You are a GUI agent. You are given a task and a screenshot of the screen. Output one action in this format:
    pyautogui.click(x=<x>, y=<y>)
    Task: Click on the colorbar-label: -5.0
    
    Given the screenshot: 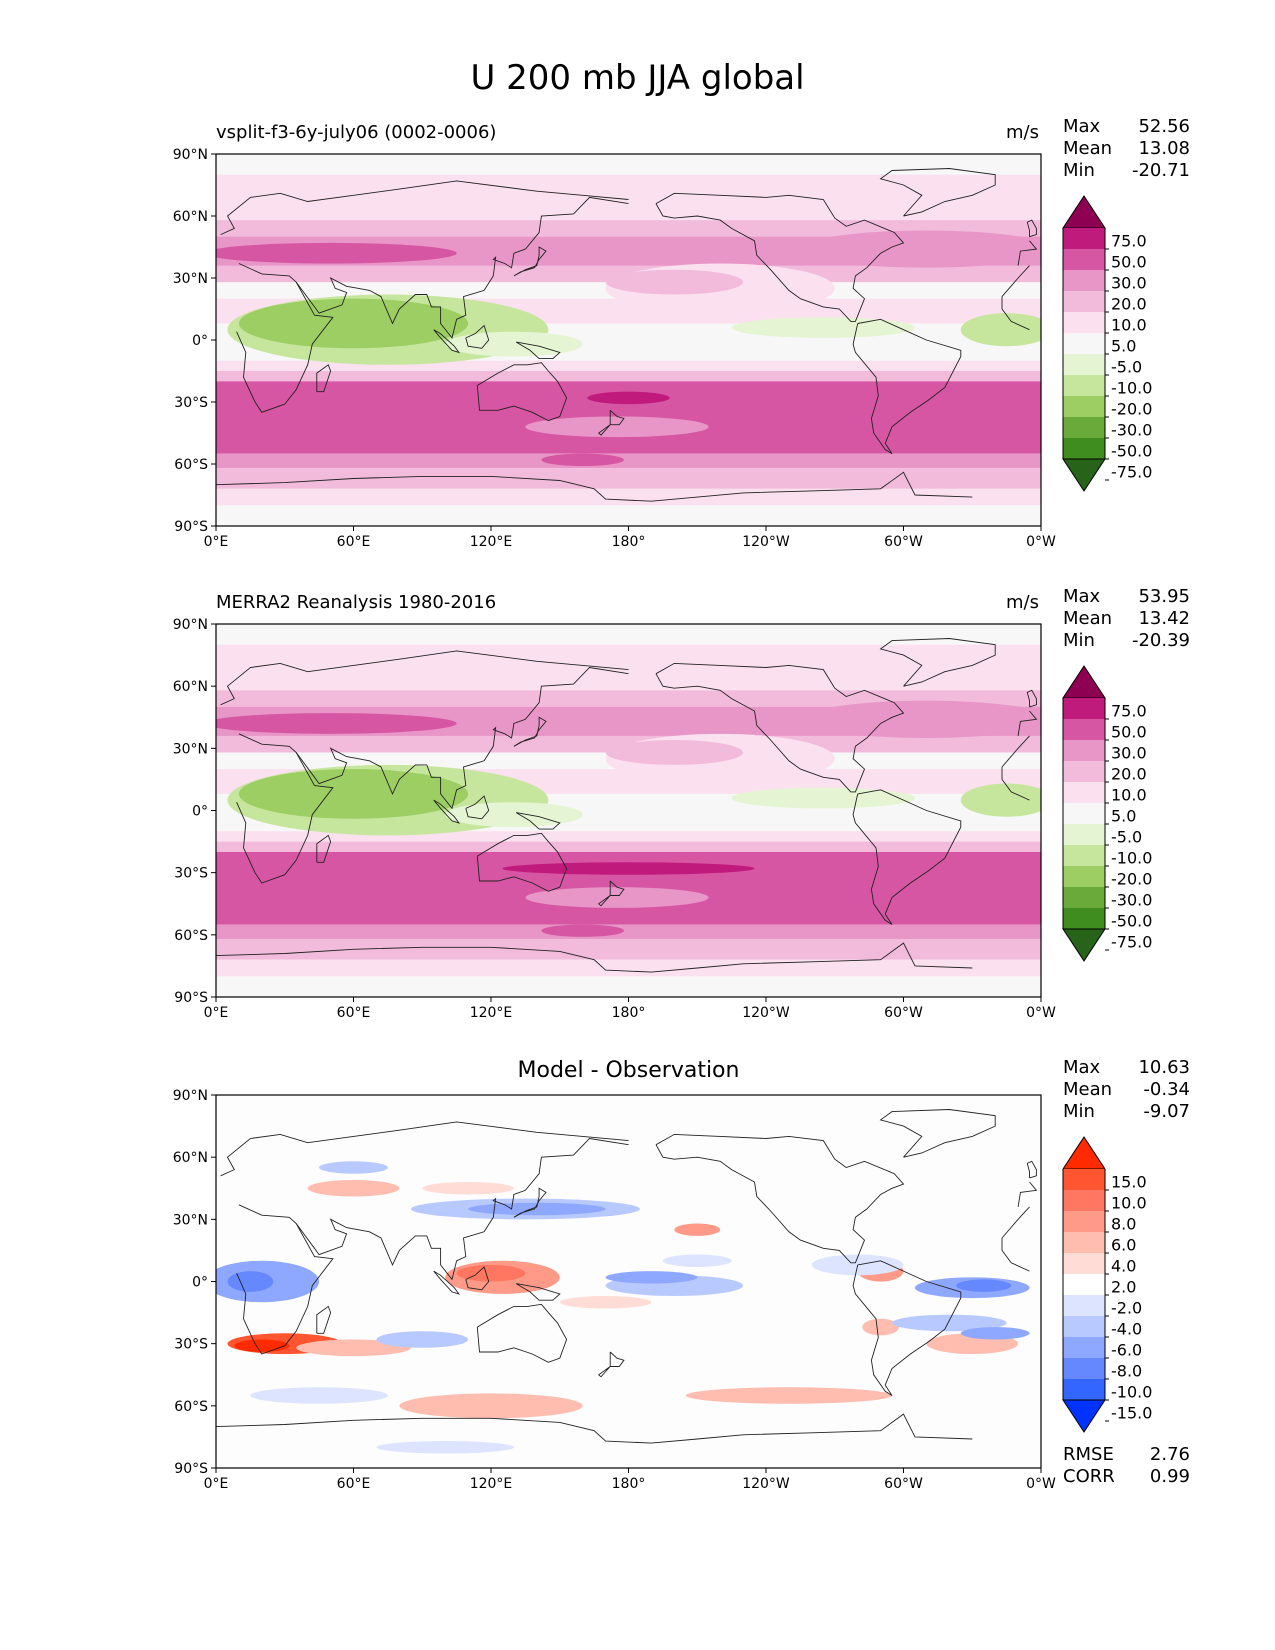 What is the action you would take?
    pyautogui.click(x=1126, y=837)
    